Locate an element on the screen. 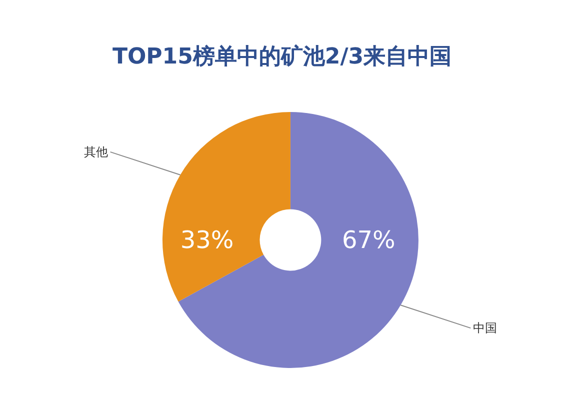  slice-label: 中国 is located at coordinates (485, 328).